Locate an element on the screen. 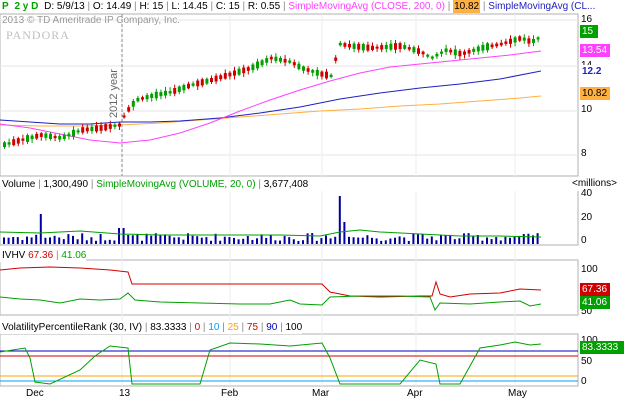  x-label-feb: Feb is located at coordinates (230, 393).